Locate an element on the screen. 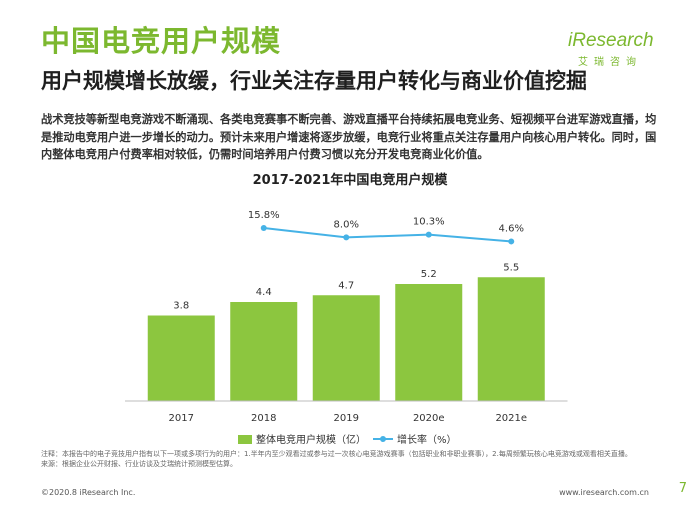 The image size is (700, 511). growth-value-label: 10.3% is located at coordinates (429, 222).